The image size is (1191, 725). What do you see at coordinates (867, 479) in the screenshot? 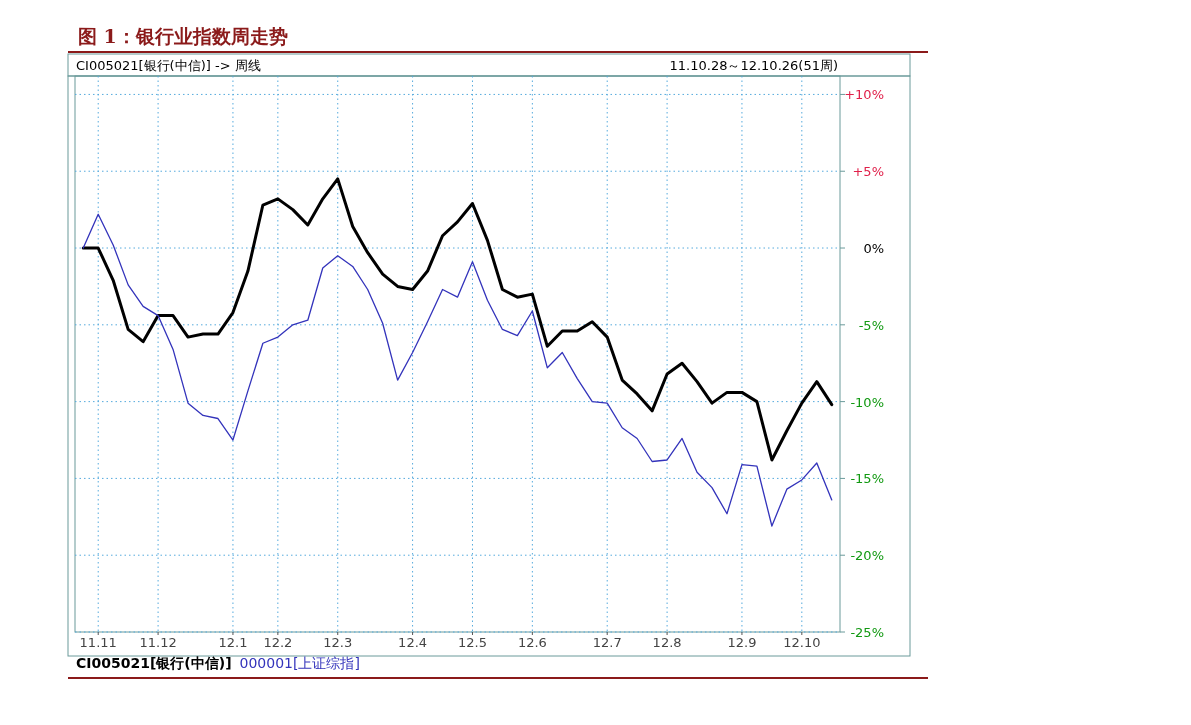
I see `y-tick-label: -15%` at bounding box center [867, 479].